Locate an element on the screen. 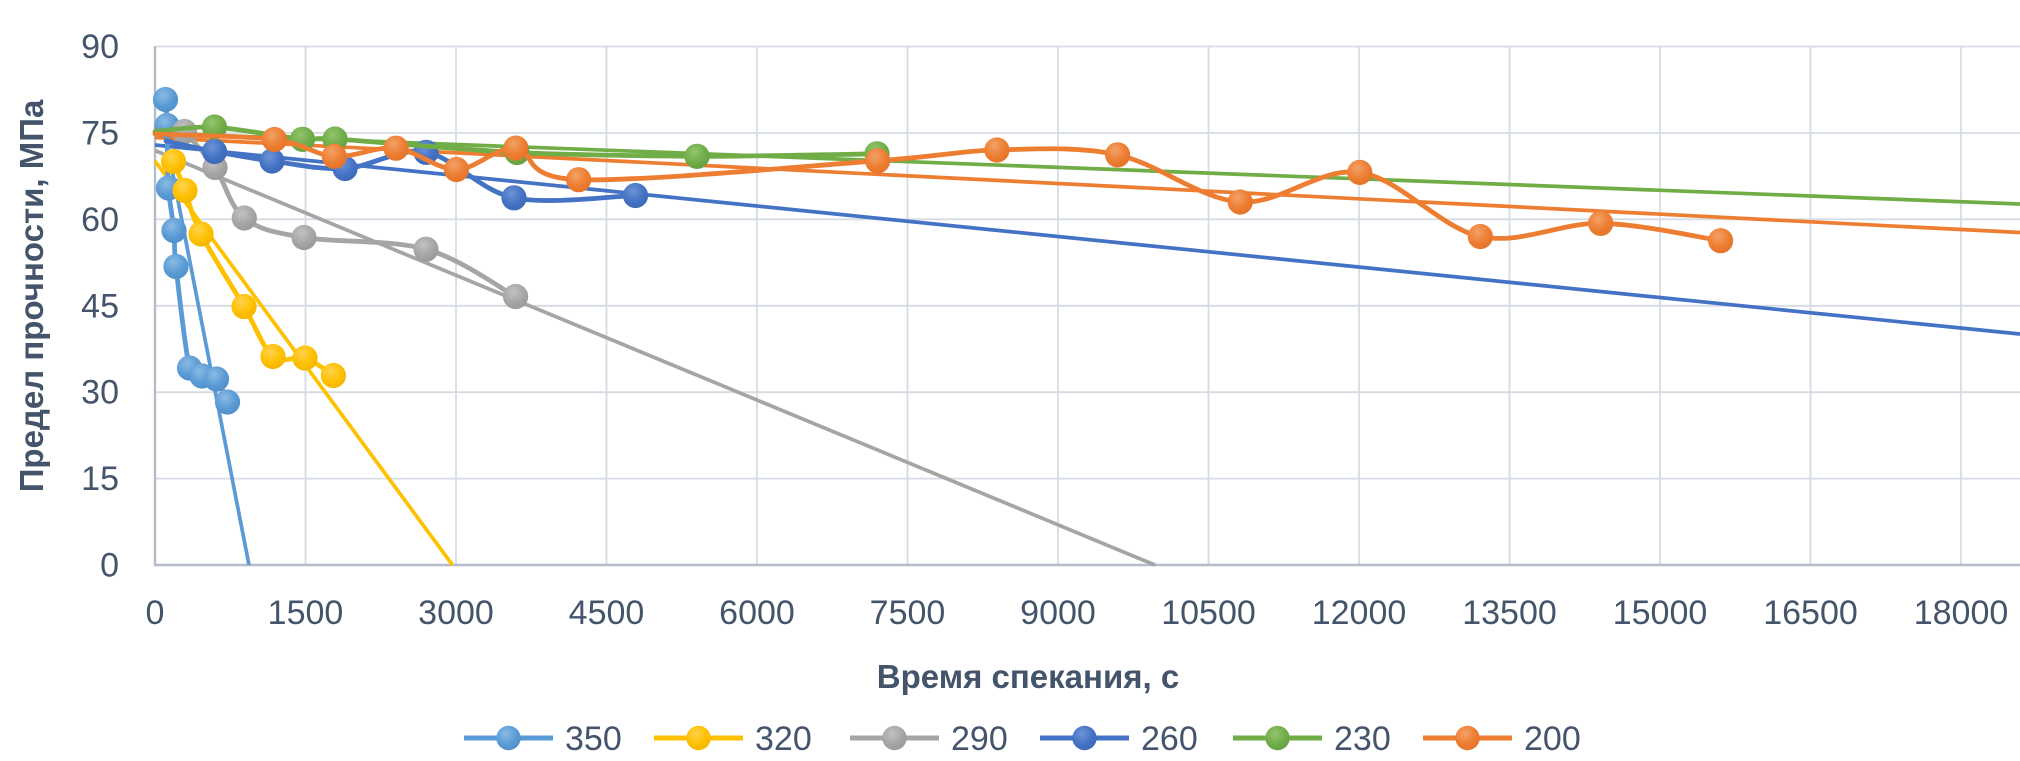 Image resolution: width=2020 pixels, height=761 pixels. svg-text: 7500 is located at coordinates (908, 613).